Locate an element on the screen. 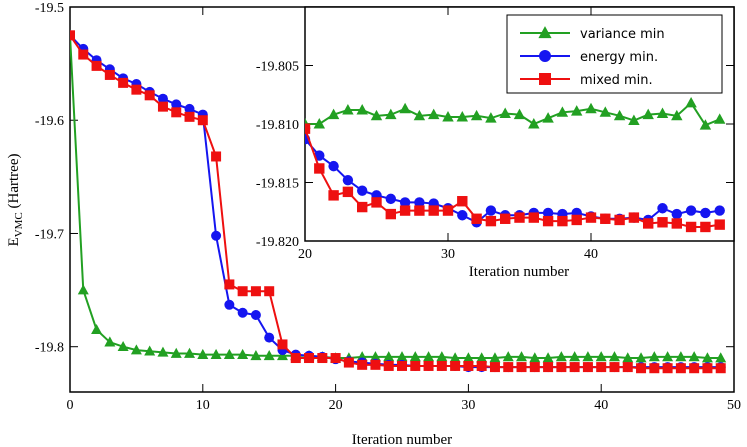 The height and width of the screenshot is (447, 747). x-tick-label: 0 is located at coordinates (70, 405).